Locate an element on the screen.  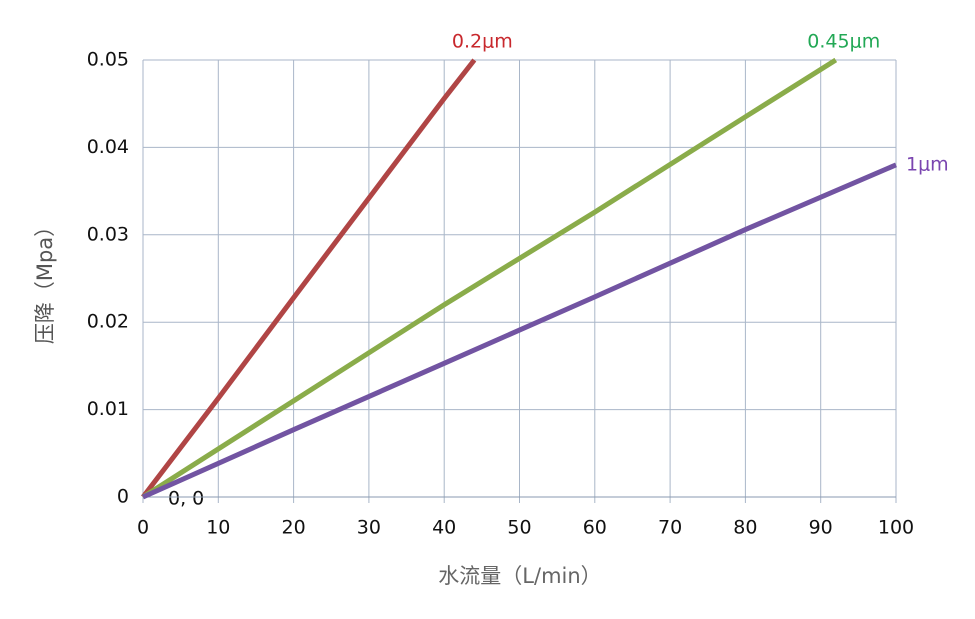
y-tick-label: 0 is located at coordinates (123, 497).